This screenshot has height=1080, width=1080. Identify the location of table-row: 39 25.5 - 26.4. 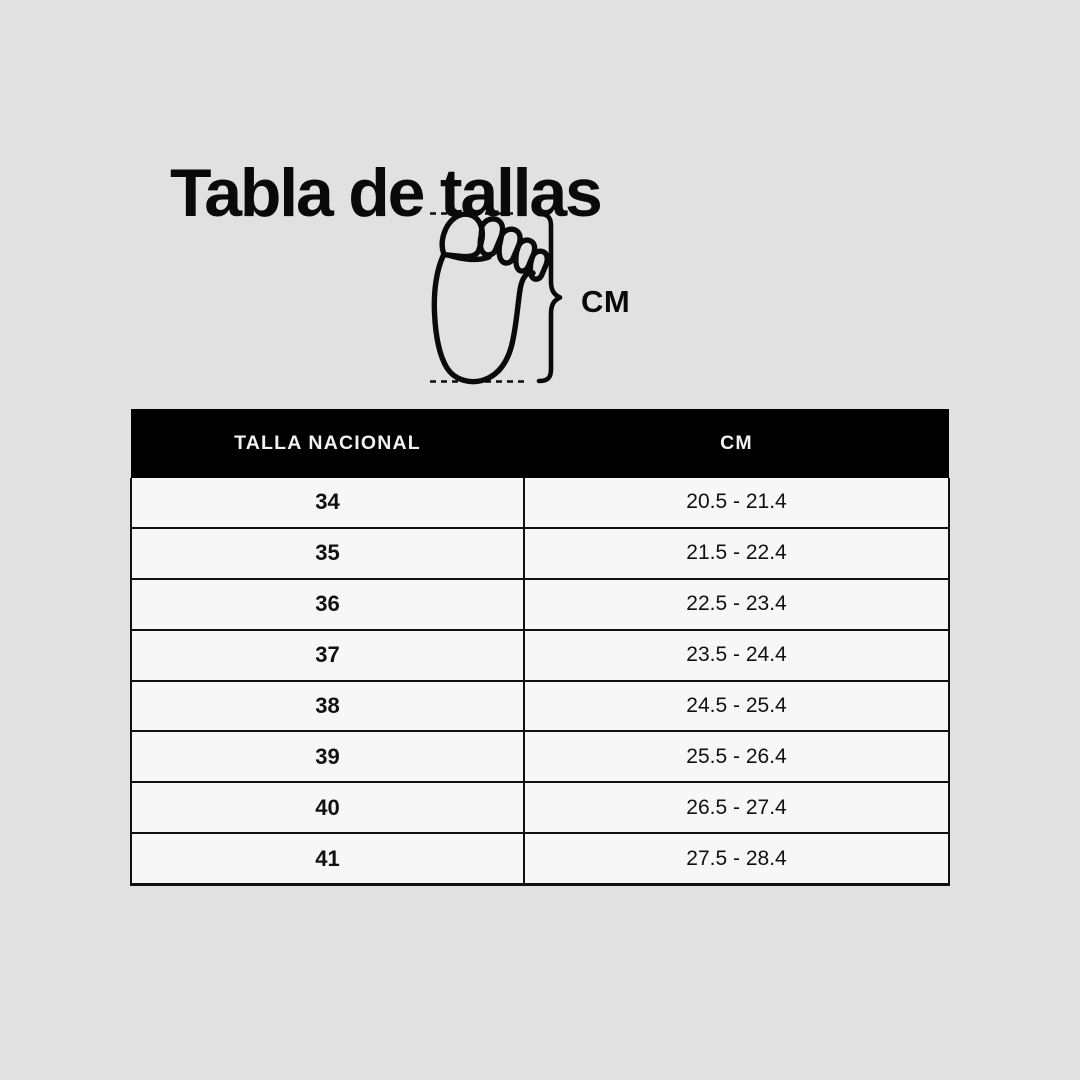
(540, 757).